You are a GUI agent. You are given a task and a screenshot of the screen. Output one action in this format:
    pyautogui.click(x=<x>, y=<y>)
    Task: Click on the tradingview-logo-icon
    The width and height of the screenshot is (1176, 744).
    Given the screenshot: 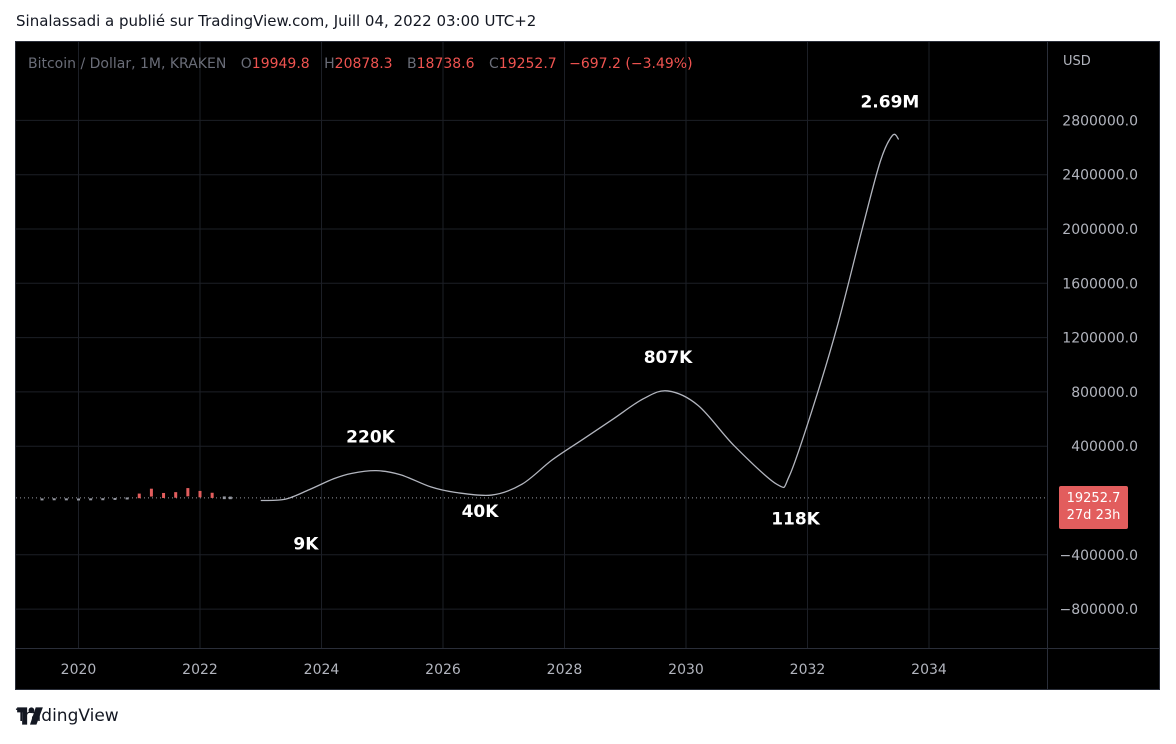 What is the action you would take?
    pyautogui.click(x=30, y=716)
    